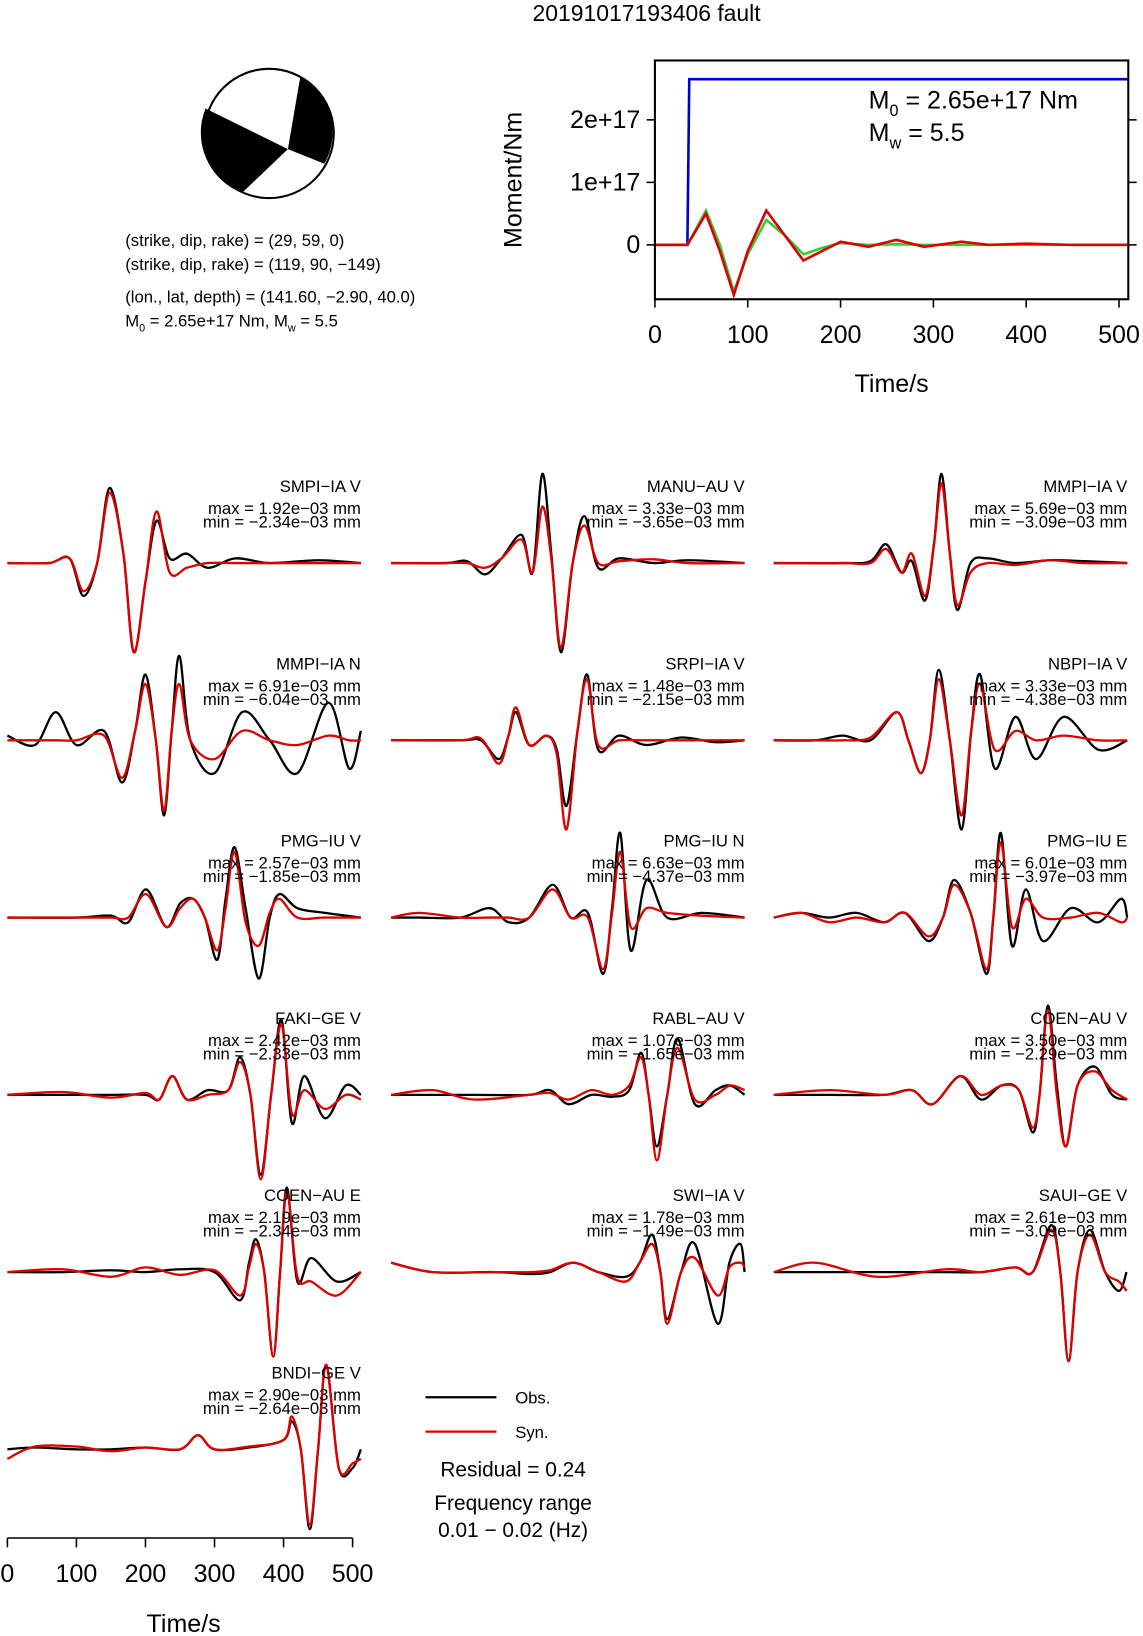 This screenshot has height=1636, width=1143. What do you see at coordinates (1050, 863) in the screenshot?
I see `max-label: max = 6.01e−03 mm` at bounding box center [1050, 863].